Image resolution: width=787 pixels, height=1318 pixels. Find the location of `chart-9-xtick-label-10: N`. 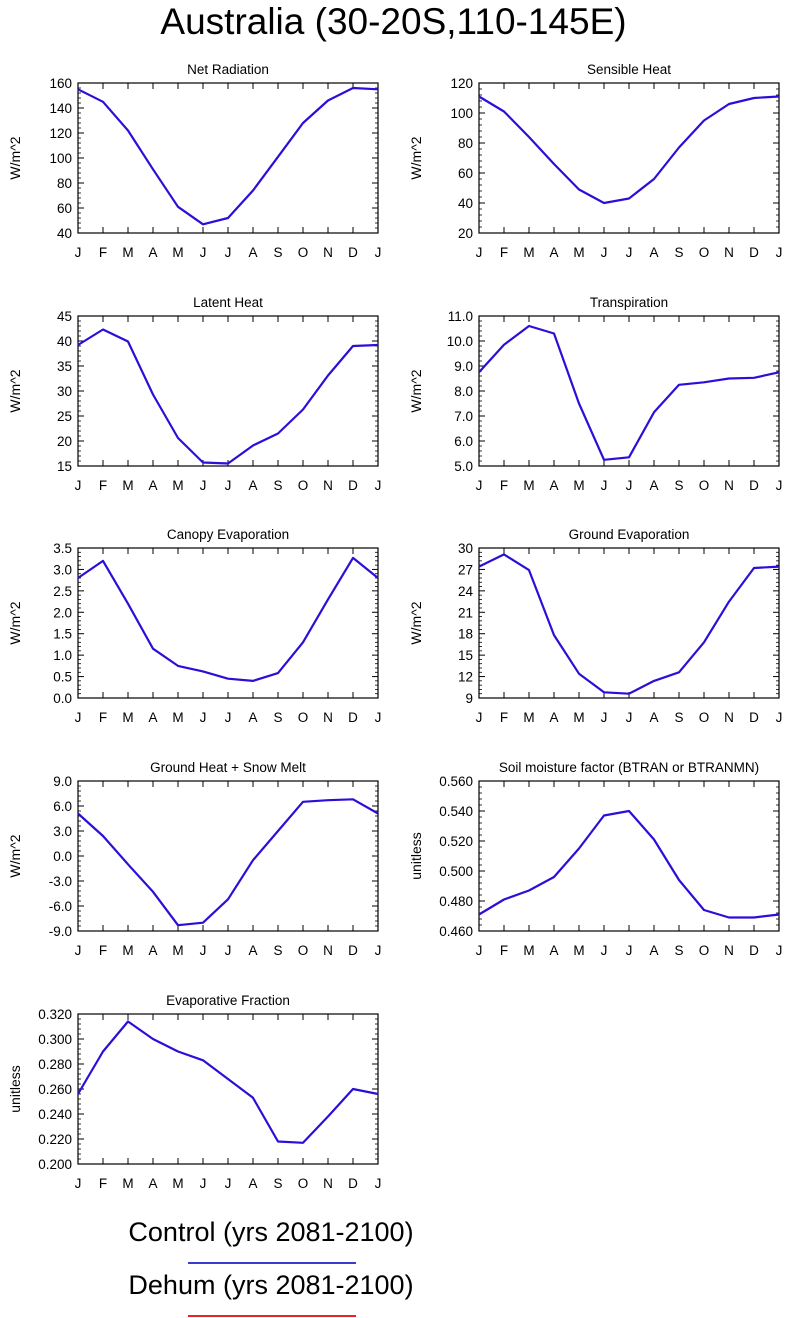

chart-9-xtick-label-10: N is located at coordinates (328, 1183).